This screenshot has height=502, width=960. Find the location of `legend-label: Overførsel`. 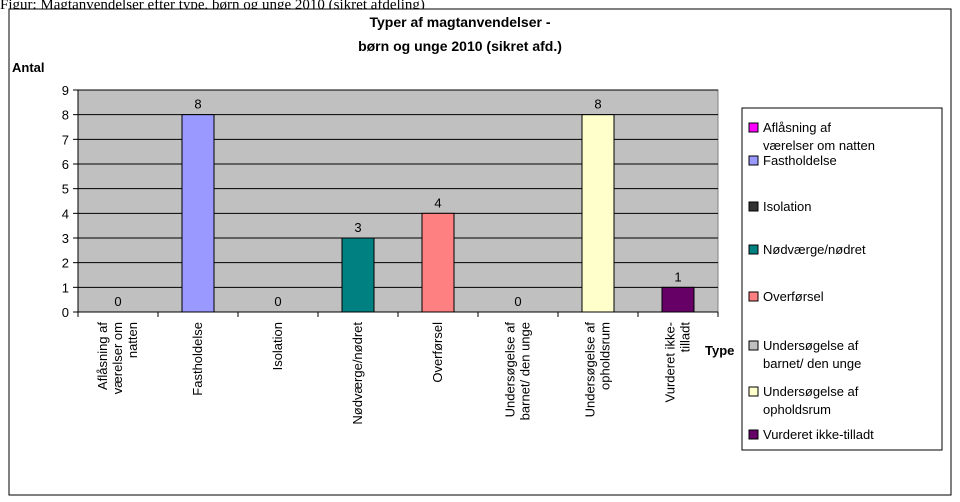

legend-label: Overførsel is located at coordinates (793, 296).